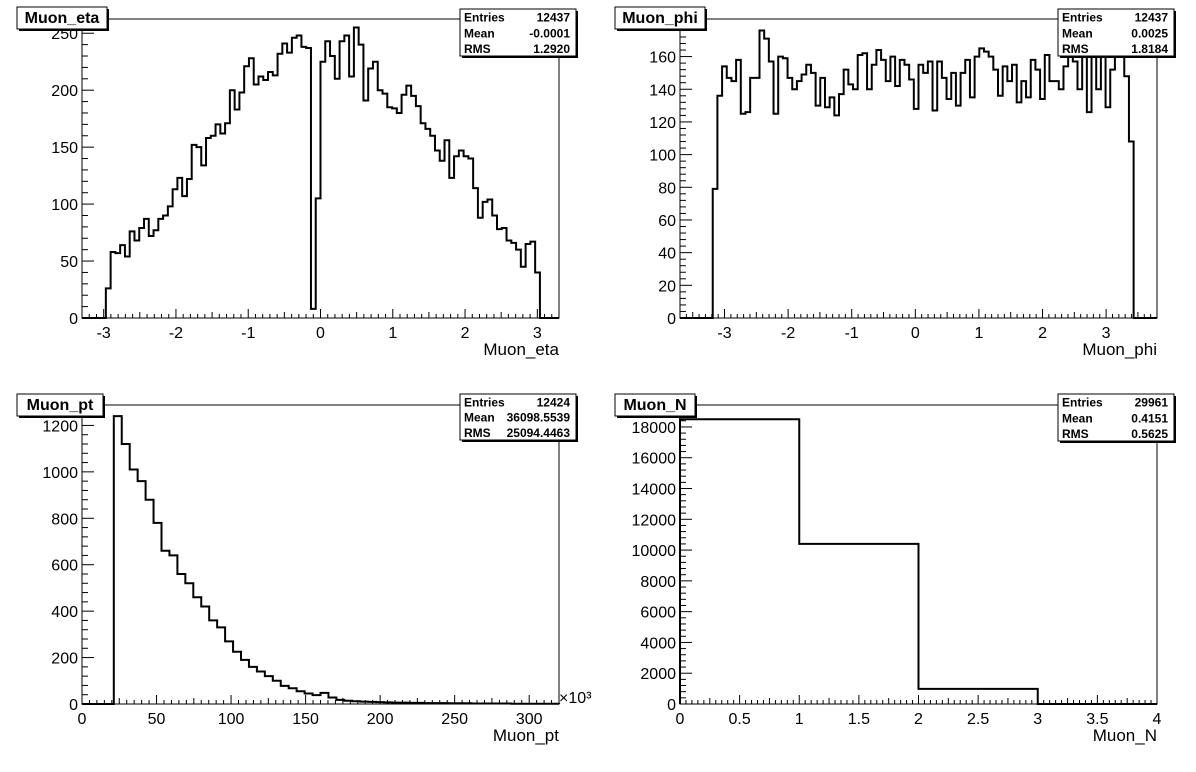  Describe the element at coordinates (1097, 719) in the screenshot. I see `x-tick-label: 3.5` at that location.